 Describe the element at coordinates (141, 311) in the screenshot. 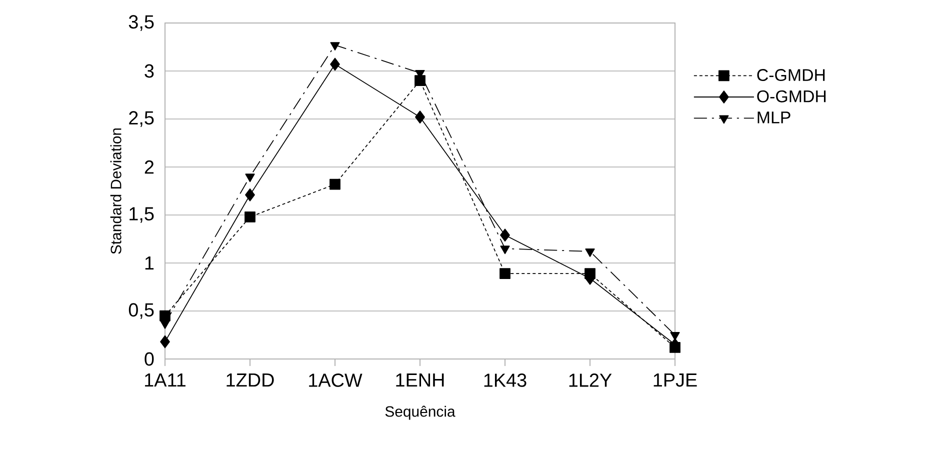

I see `y-tick-label: 0,5` at that location.